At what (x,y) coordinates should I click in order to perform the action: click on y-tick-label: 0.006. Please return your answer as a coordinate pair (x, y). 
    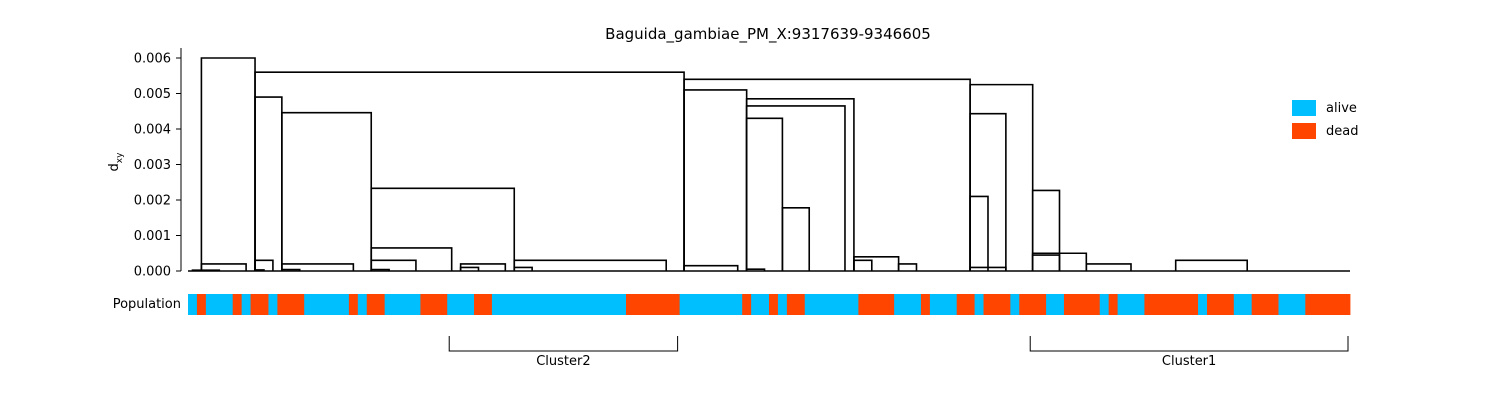
    Looking at the image, I should click on (152, 59).